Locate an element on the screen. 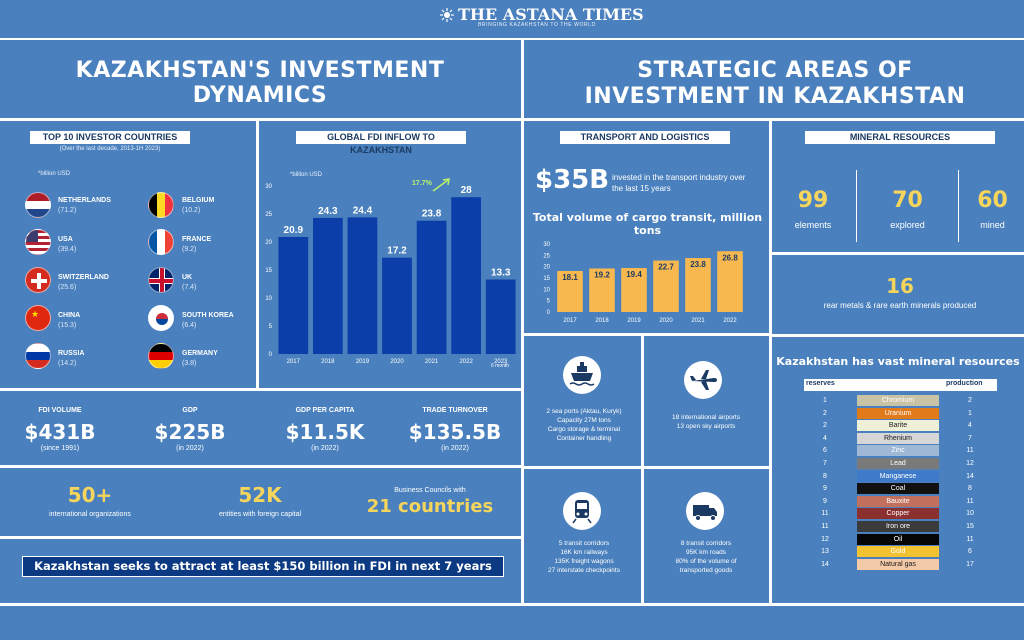  switzerland-flag-icon is located at coordinates (38, 280).